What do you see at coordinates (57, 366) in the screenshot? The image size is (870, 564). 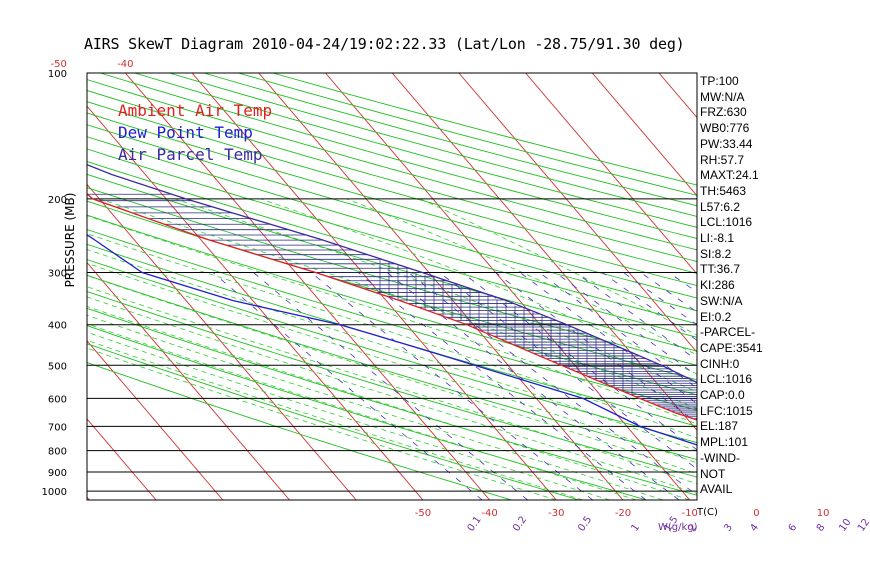 I see `pressure-tick-label: 500` at bounding box center [57, 366].